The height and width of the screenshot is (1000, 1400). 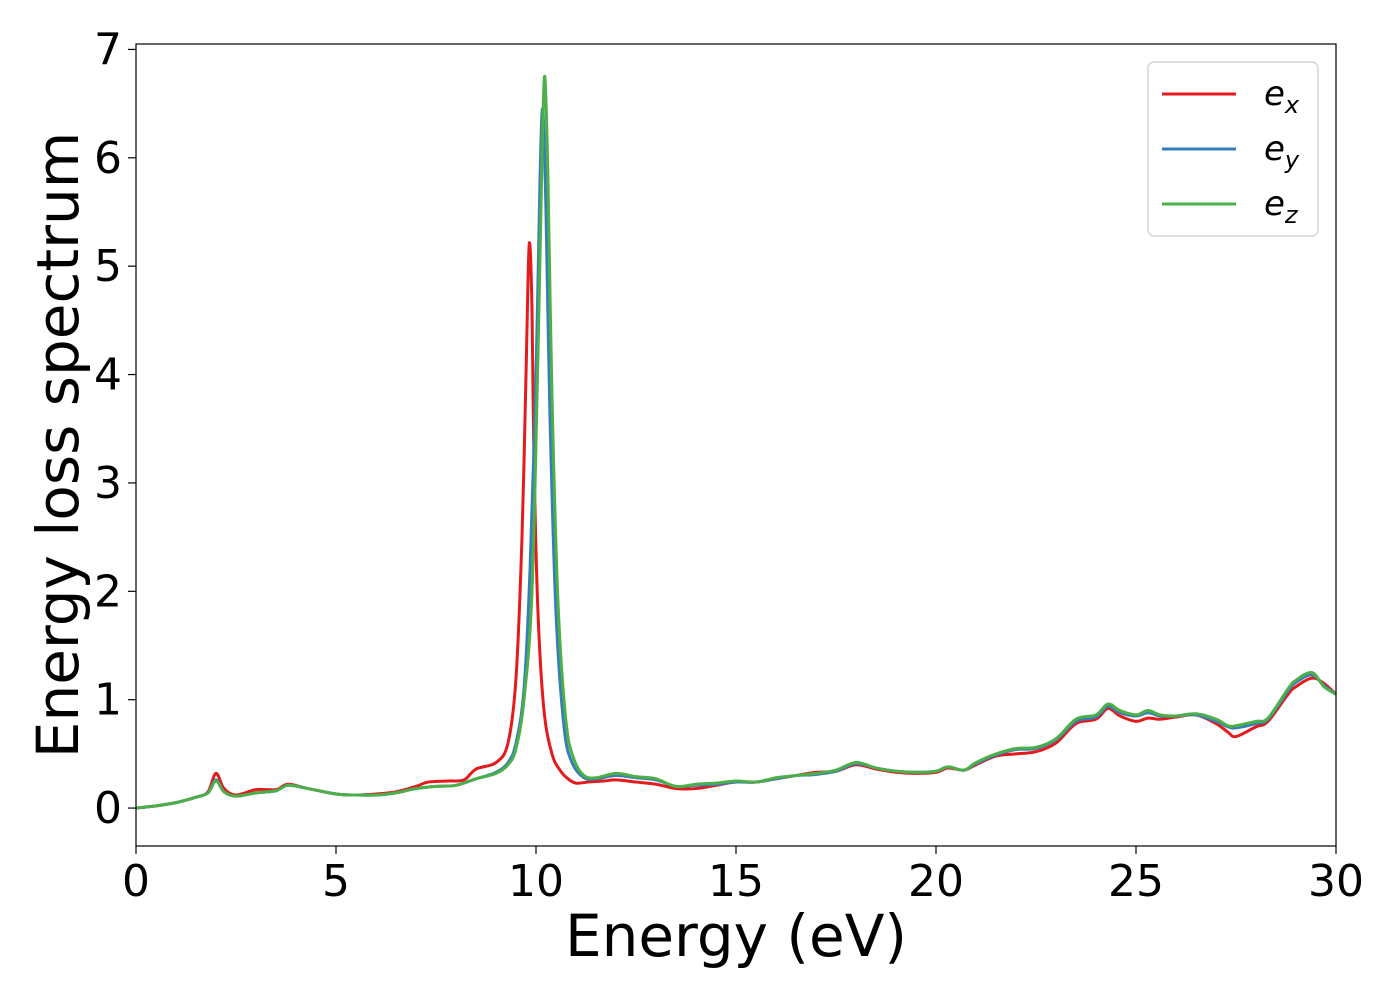 I want to click on y-tick-label: 7, so click(x=108, y=49).